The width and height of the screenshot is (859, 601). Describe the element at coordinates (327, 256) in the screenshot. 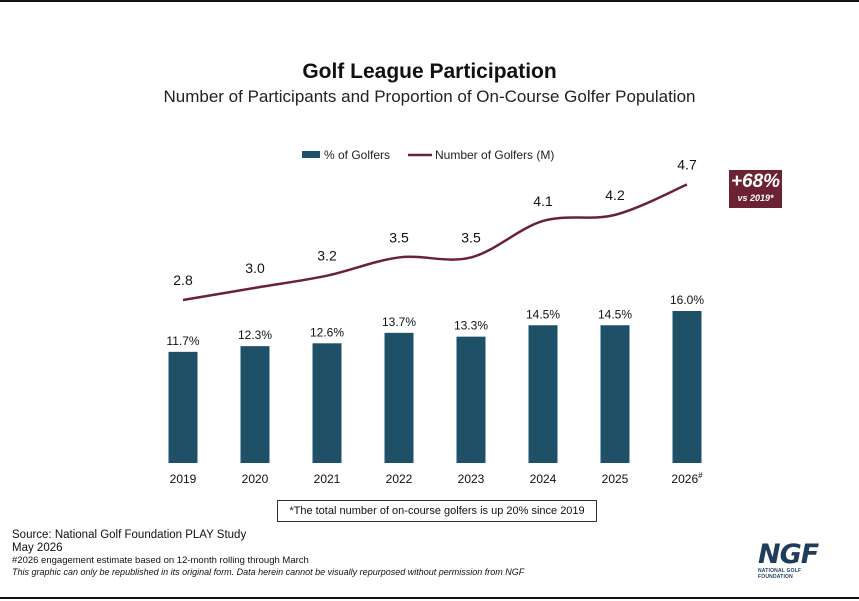

I see `line-label-2021: 3.2` at that location.